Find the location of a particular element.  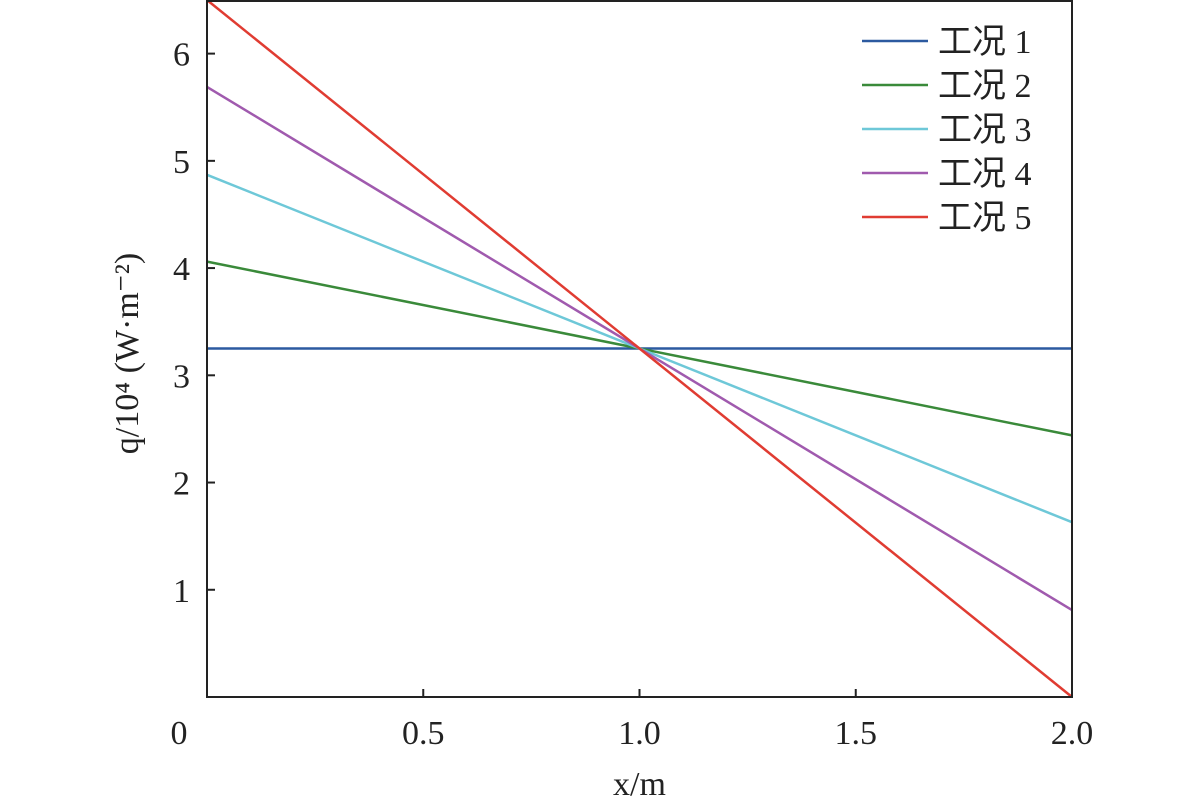

y-axis-title: q/10⁴ (W·m⁻²) is located at coordinates (127, 353).